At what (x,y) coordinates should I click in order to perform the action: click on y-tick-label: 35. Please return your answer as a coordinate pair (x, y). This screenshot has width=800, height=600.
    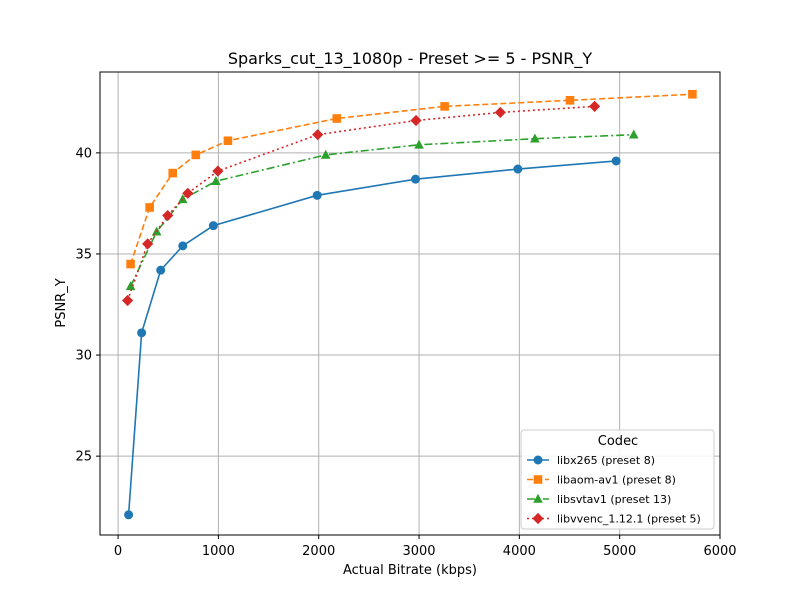
    Looking at the image, I should click on (83, 254).